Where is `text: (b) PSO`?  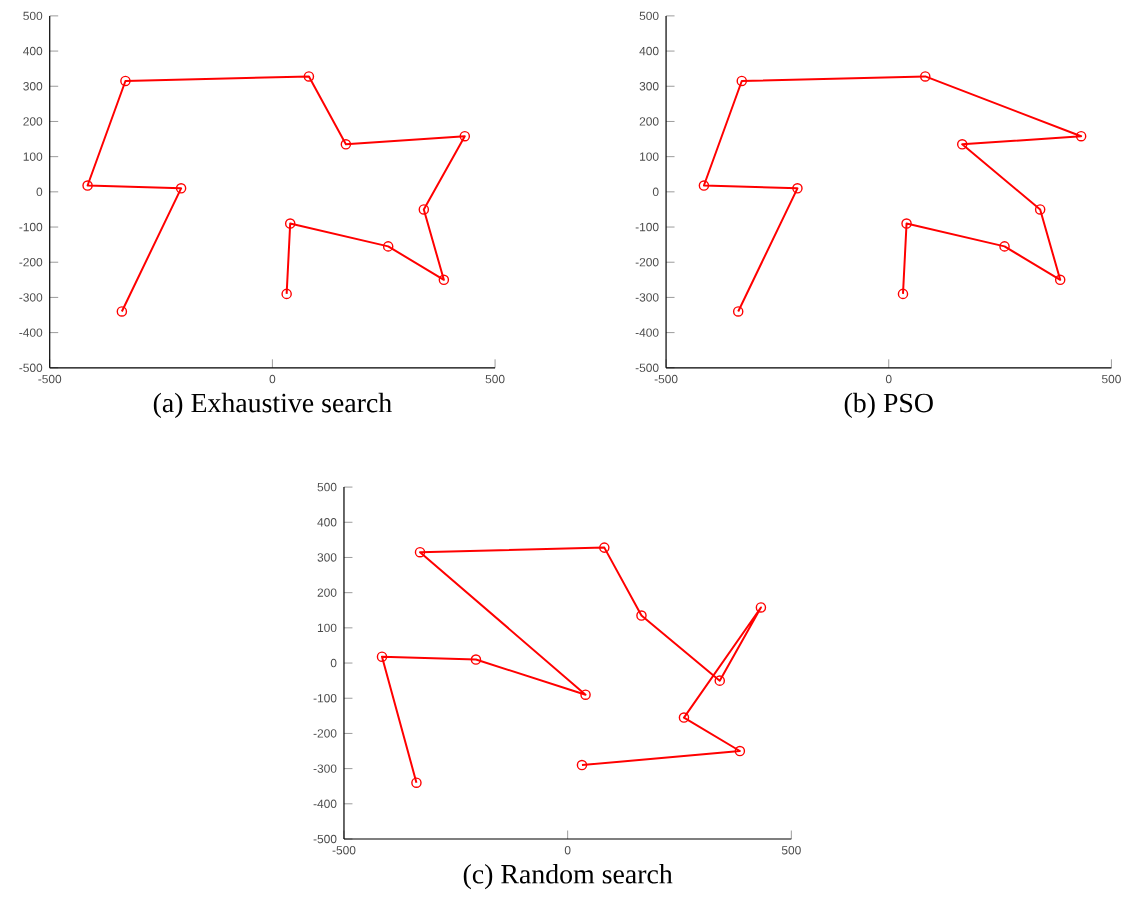 text: (b) PSO is located at coordinates (888, 405).